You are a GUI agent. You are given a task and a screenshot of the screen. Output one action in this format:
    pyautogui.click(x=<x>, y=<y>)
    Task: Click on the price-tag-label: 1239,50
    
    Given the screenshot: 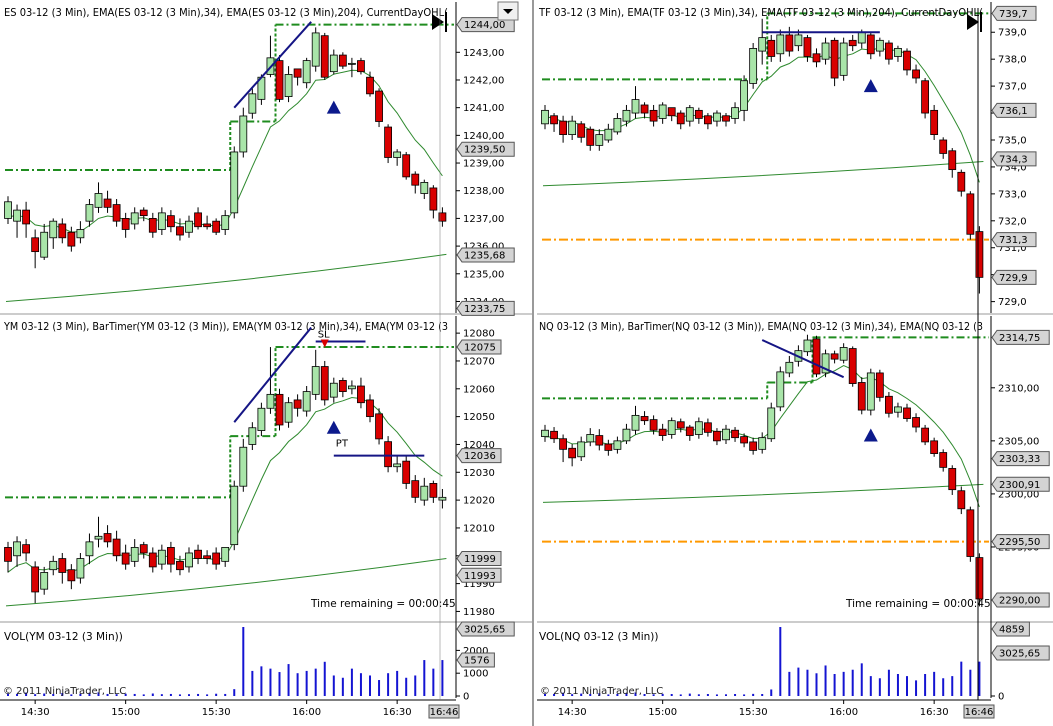 What is the action you would take?
    pyautogui.click(x=484, y=150)
    